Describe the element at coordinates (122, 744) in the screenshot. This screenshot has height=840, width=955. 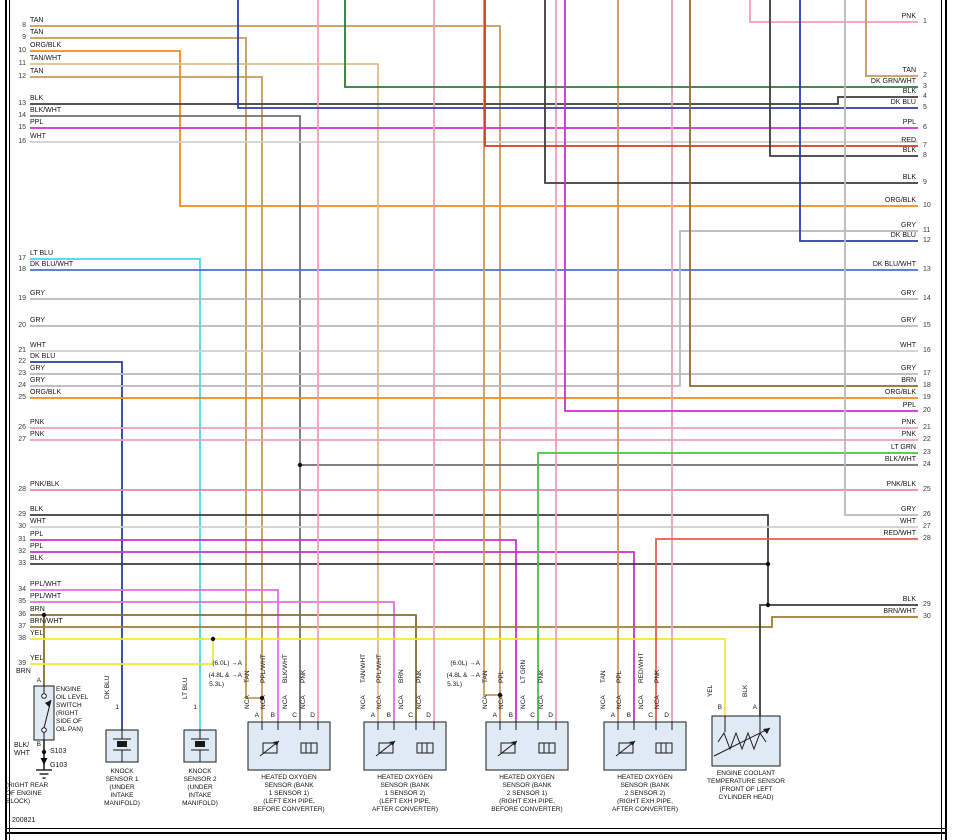
I see `knock-symbol` at that location.